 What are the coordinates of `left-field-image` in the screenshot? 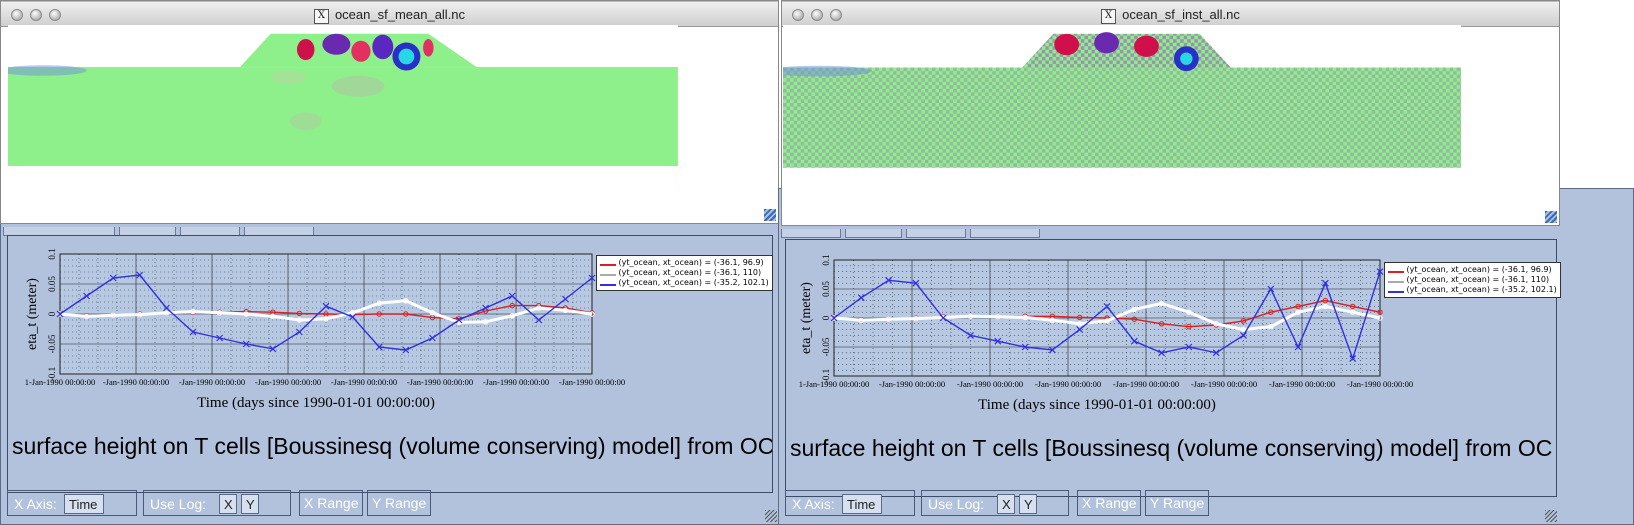 It's located at (343, 106).